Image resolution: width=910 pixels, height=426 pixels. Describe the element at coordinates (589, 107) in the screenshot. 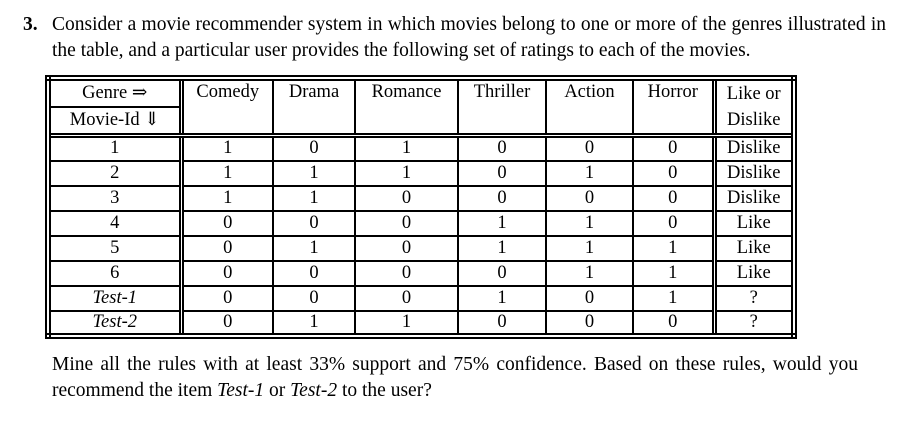

I see `column-header-action: Action` at that location.